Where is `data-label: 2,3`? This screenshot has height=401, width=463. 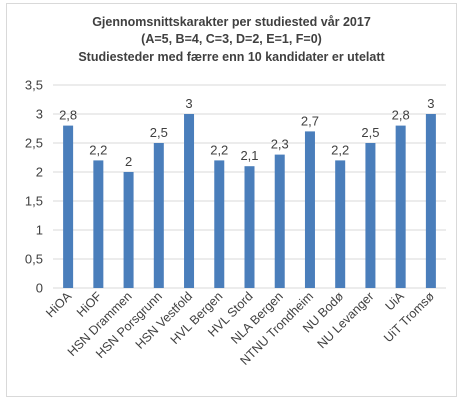
data-label: 2,3 is located at coordinates (280, 144).